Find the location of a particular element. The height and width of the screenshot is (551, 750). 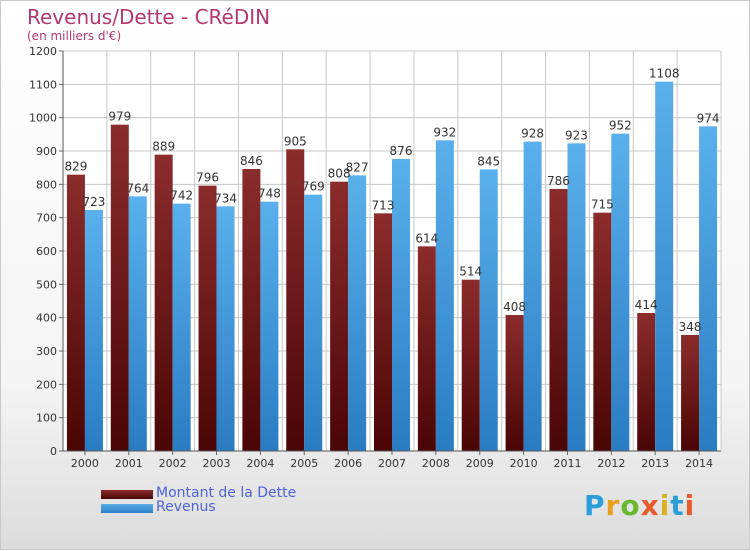

bar-revenue-2003 is located at coordinates (225, 328).